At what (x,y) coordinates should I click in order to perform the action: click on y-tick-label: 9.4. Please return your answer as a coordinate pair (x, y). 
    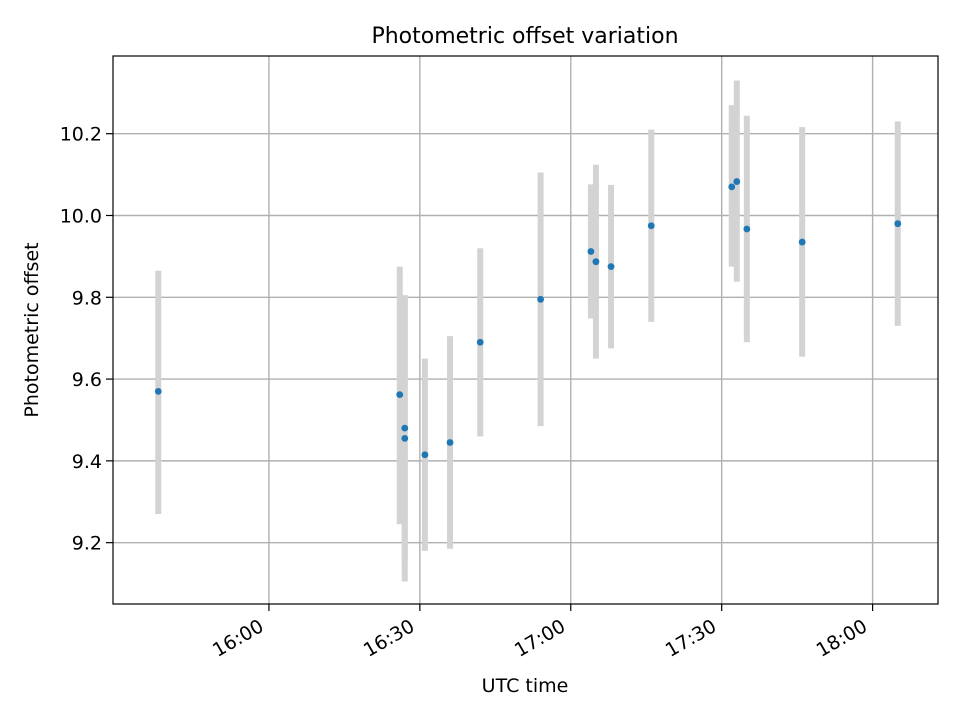
    Looking at the image, I should click on (87, 462).